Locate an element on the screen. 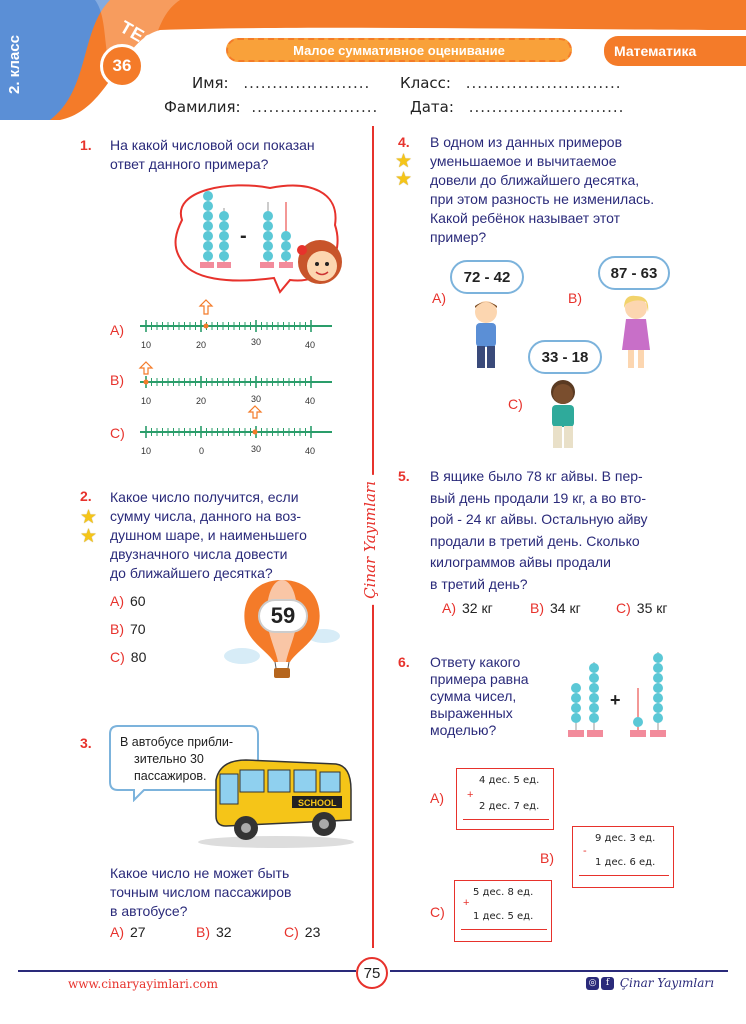 The width and height of the screenshot is (746, 1024). website-link: www.cinaryayimlari.com is located at coordinates (143, 984).